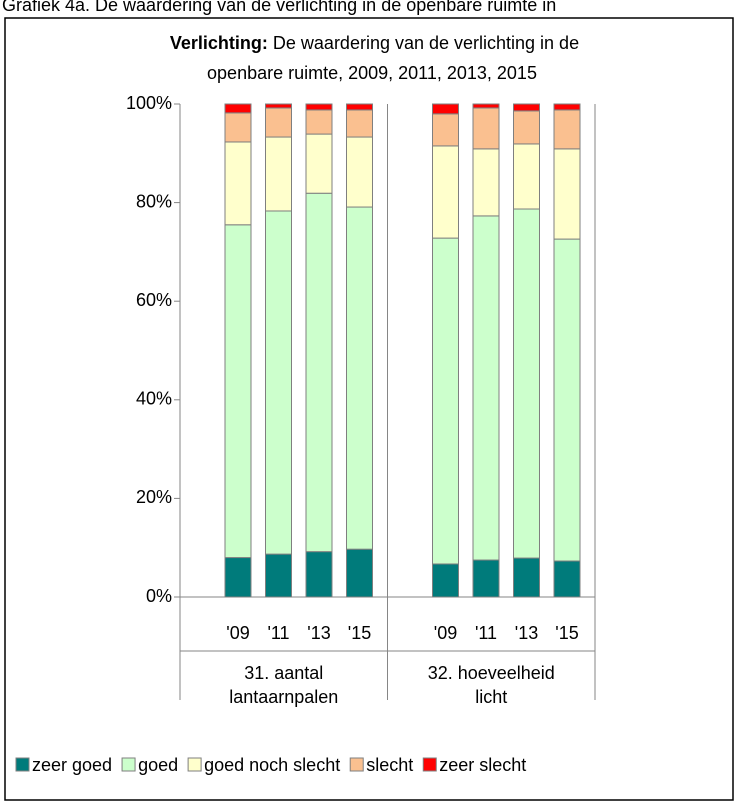  What do you see at coordinates (491, 673) in the screenshot?
I see `group-label: 32. hoeveelheid` at bounding box center [491, 673].